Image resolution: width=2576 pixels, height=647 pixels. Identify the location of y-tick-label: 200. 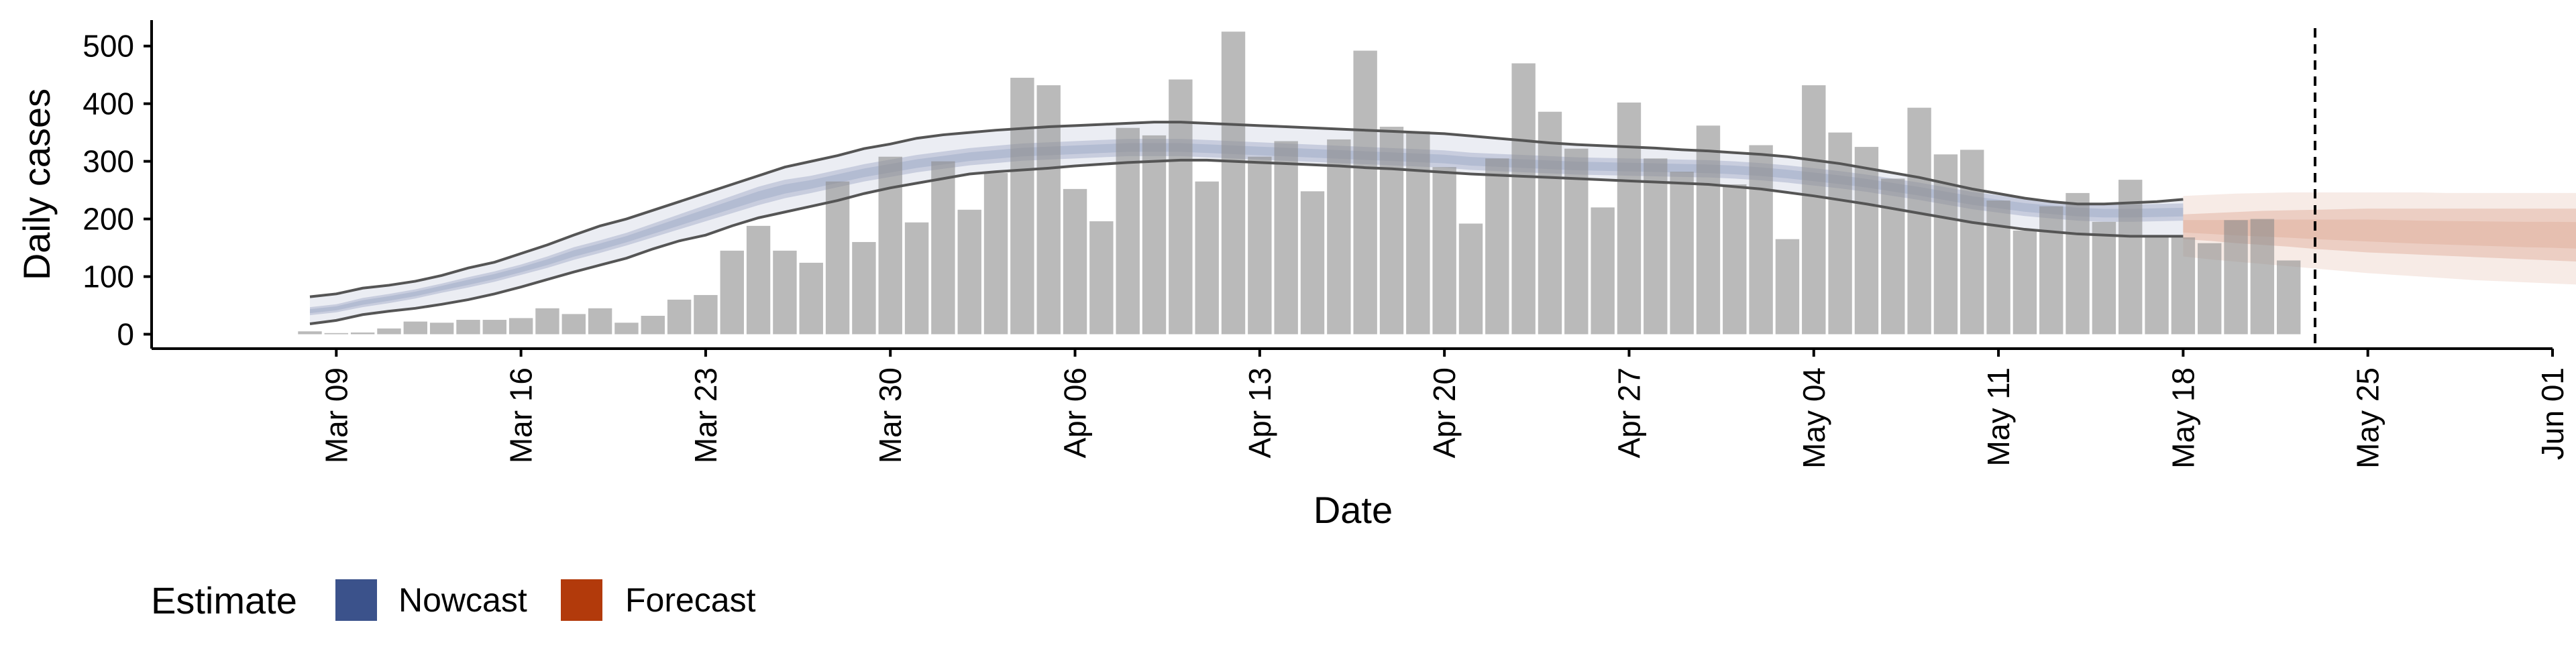
(108, 219).